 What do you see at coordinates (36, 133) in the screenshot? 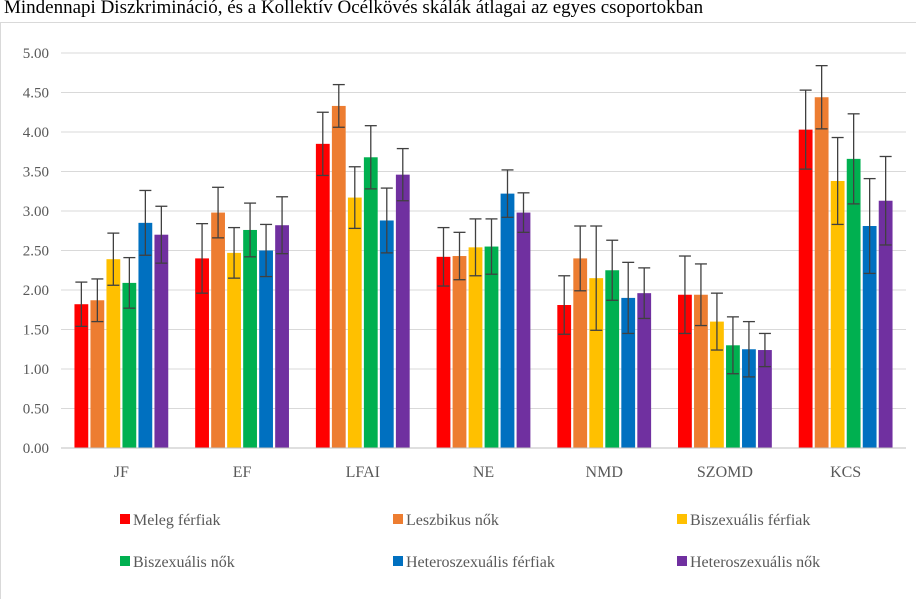
I see `y-tick-label: 4.00` at bounding box center [36, 133].